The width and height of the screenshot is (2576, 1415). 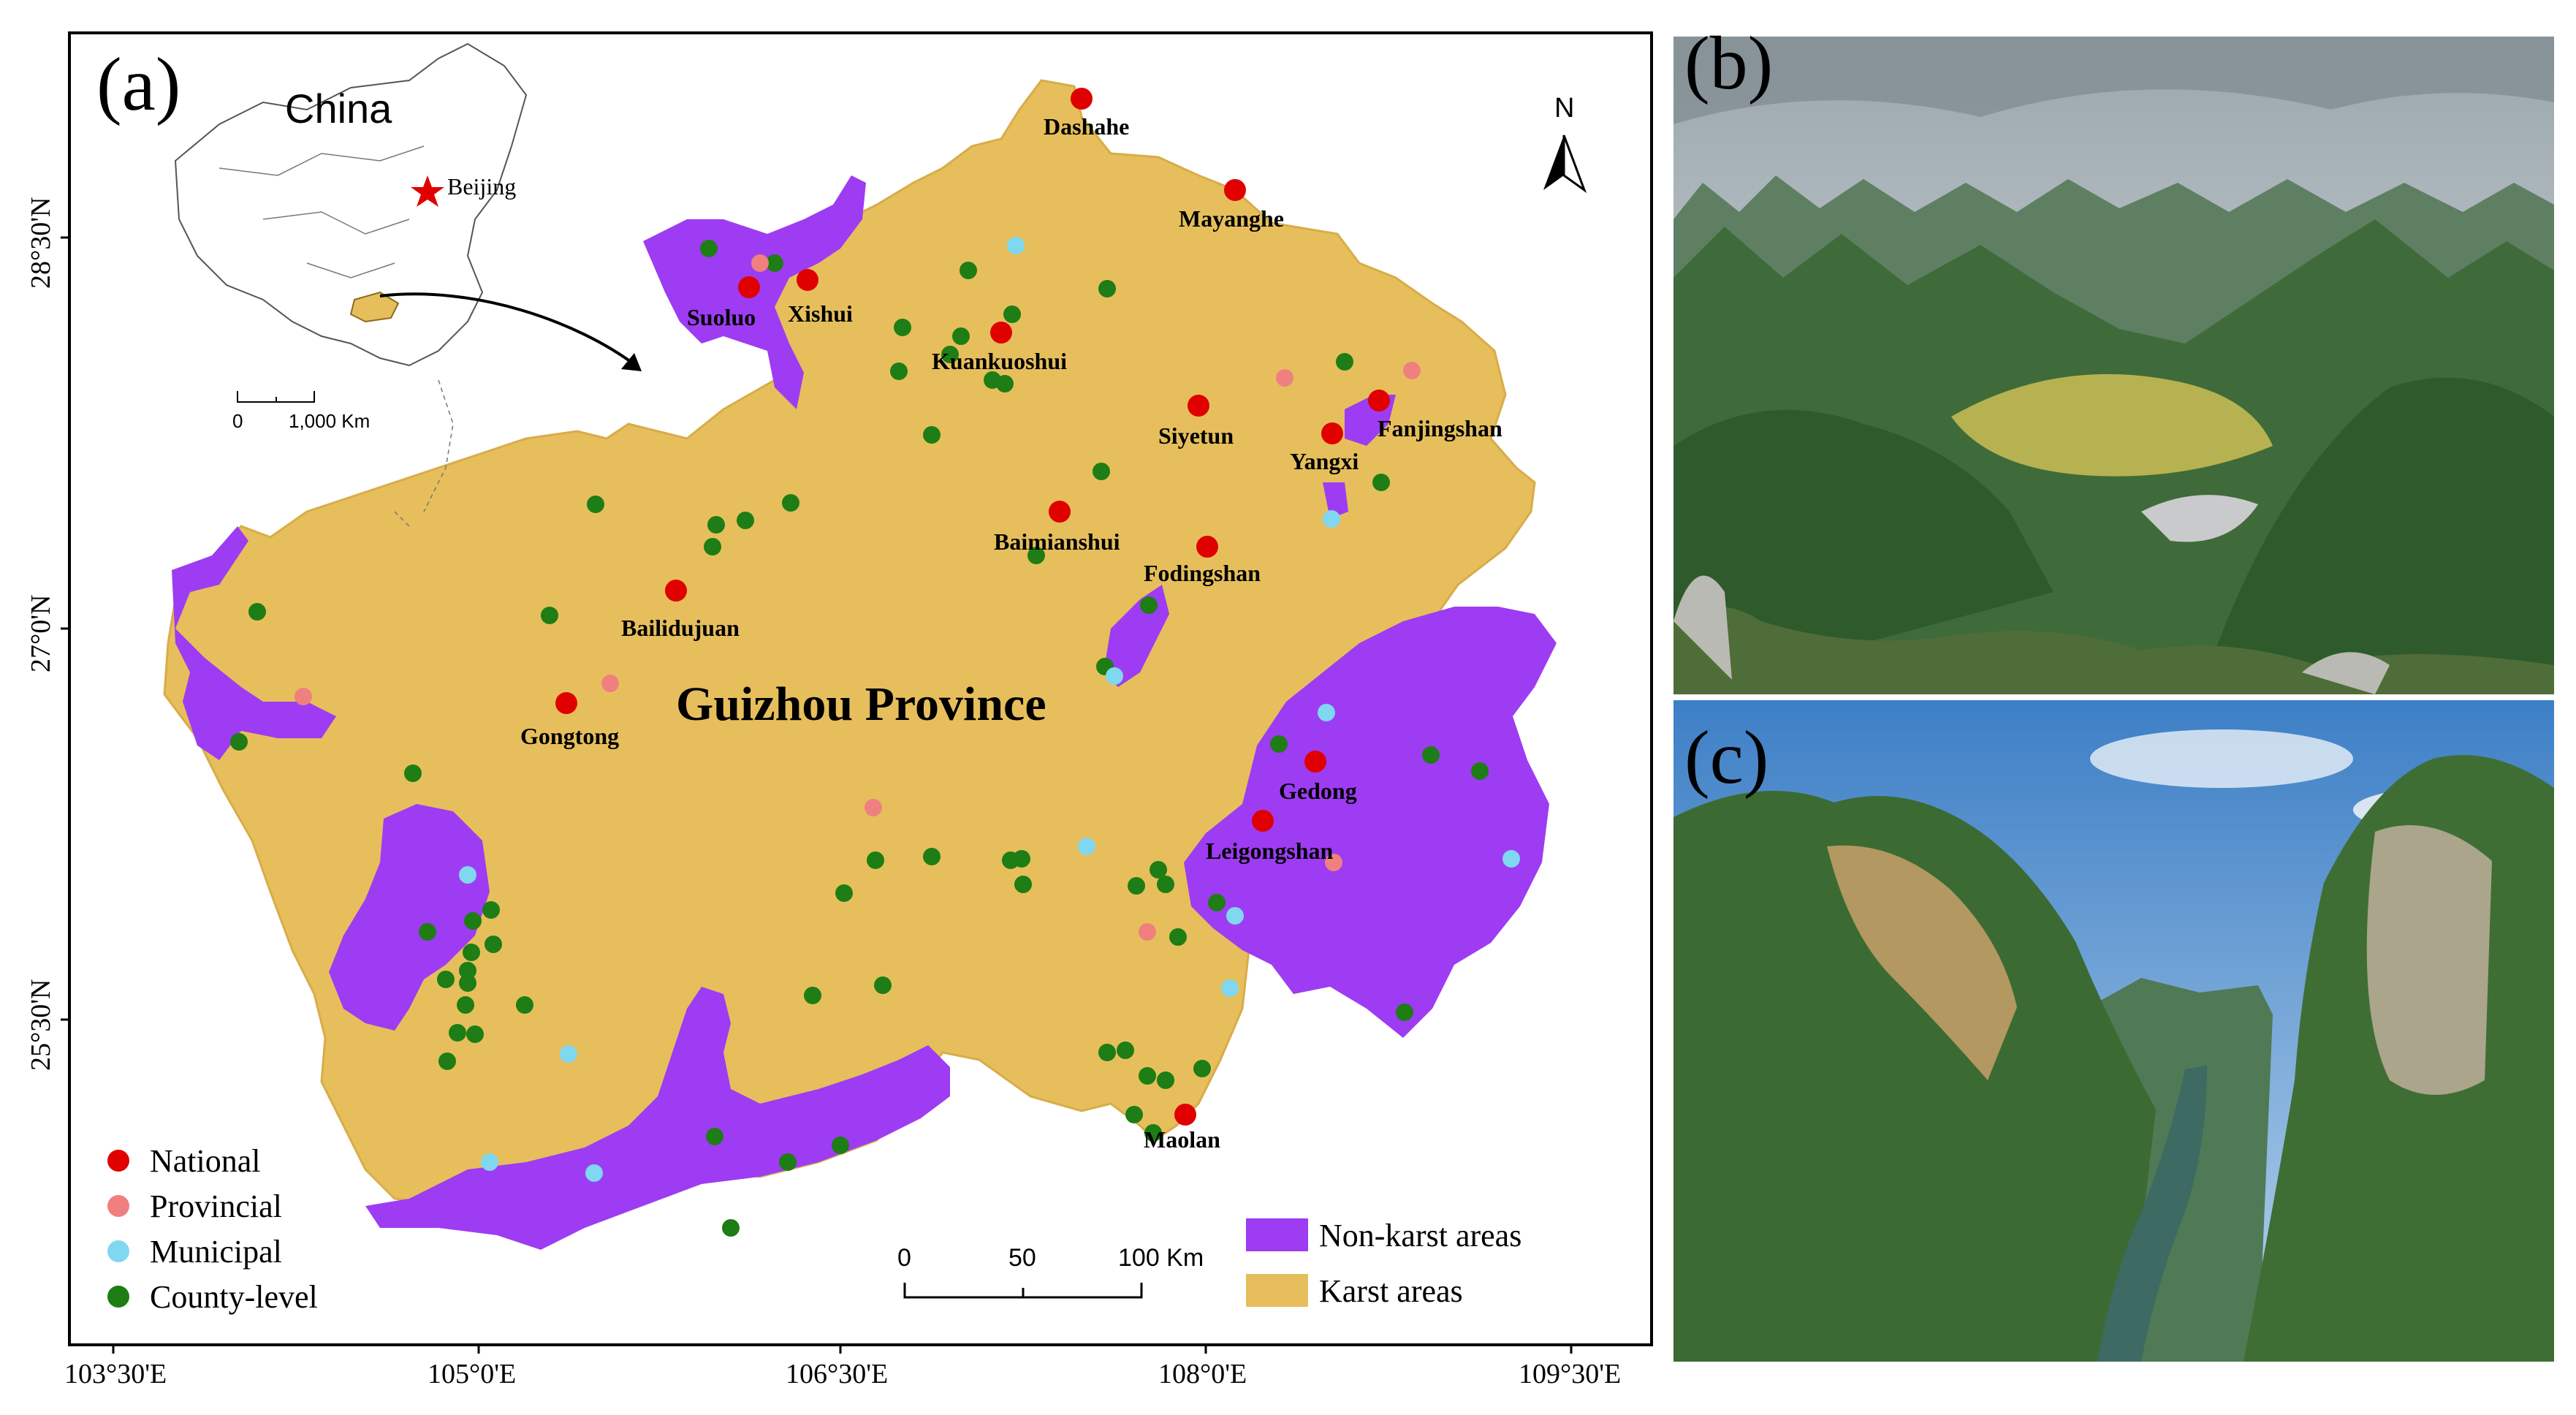 I want to click on scale-label-50: 50, so click(x=1022, y=1258).